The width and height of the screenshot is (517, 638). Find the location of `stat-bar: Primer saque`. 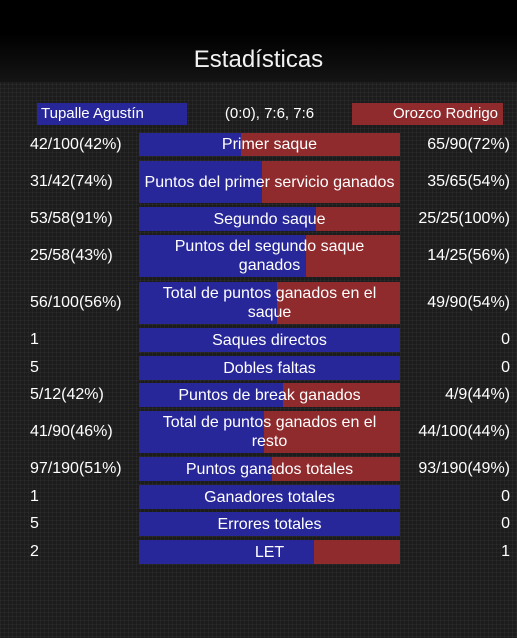

stat-bar: Primer saque is located at coordinates (269, 144).